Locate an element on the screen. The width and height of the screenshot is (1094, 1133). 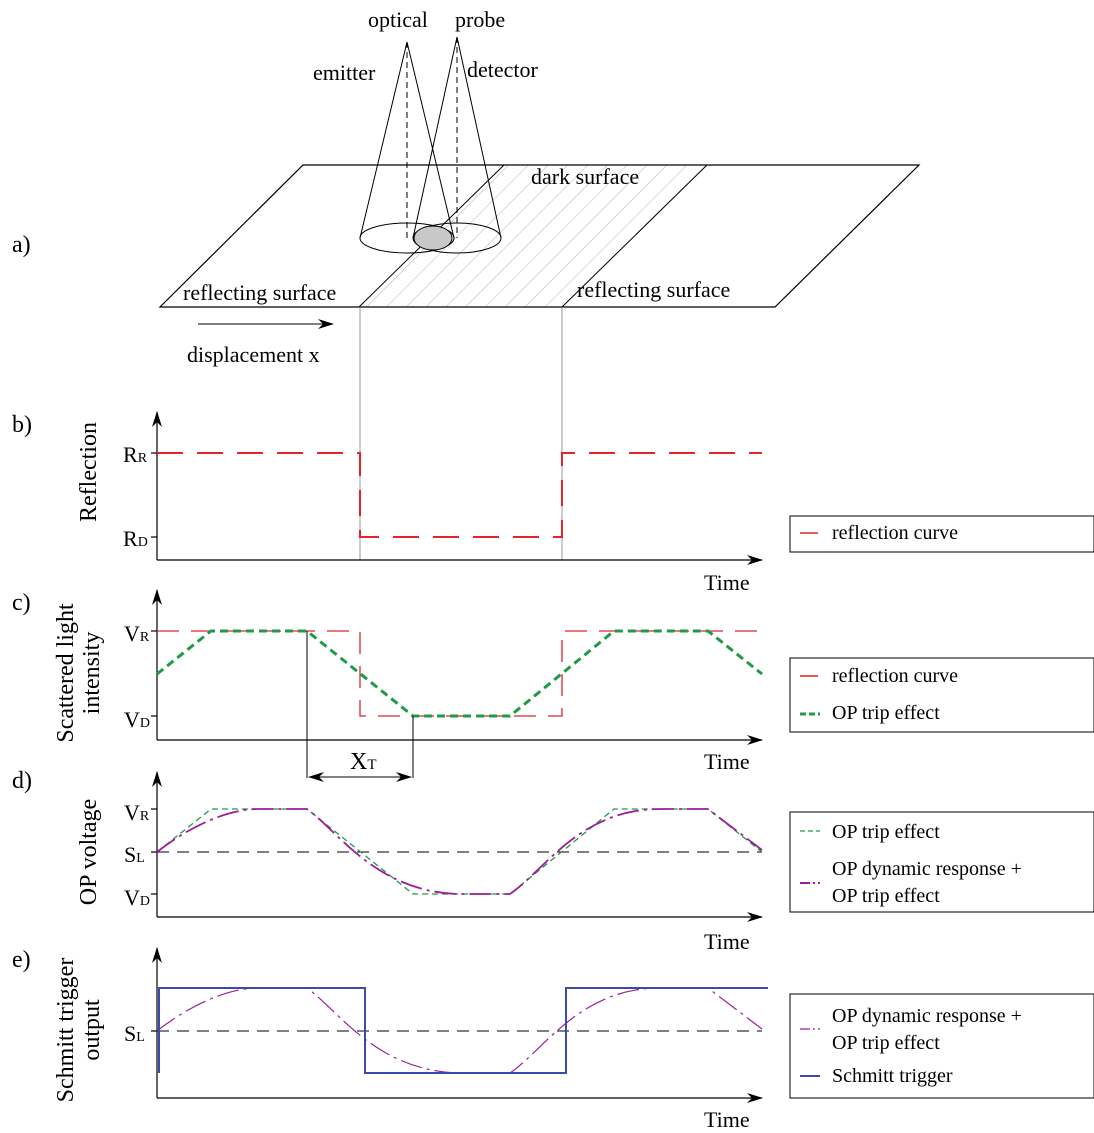
panel-c-op-trip-curve is located at coordinates (459, 673).